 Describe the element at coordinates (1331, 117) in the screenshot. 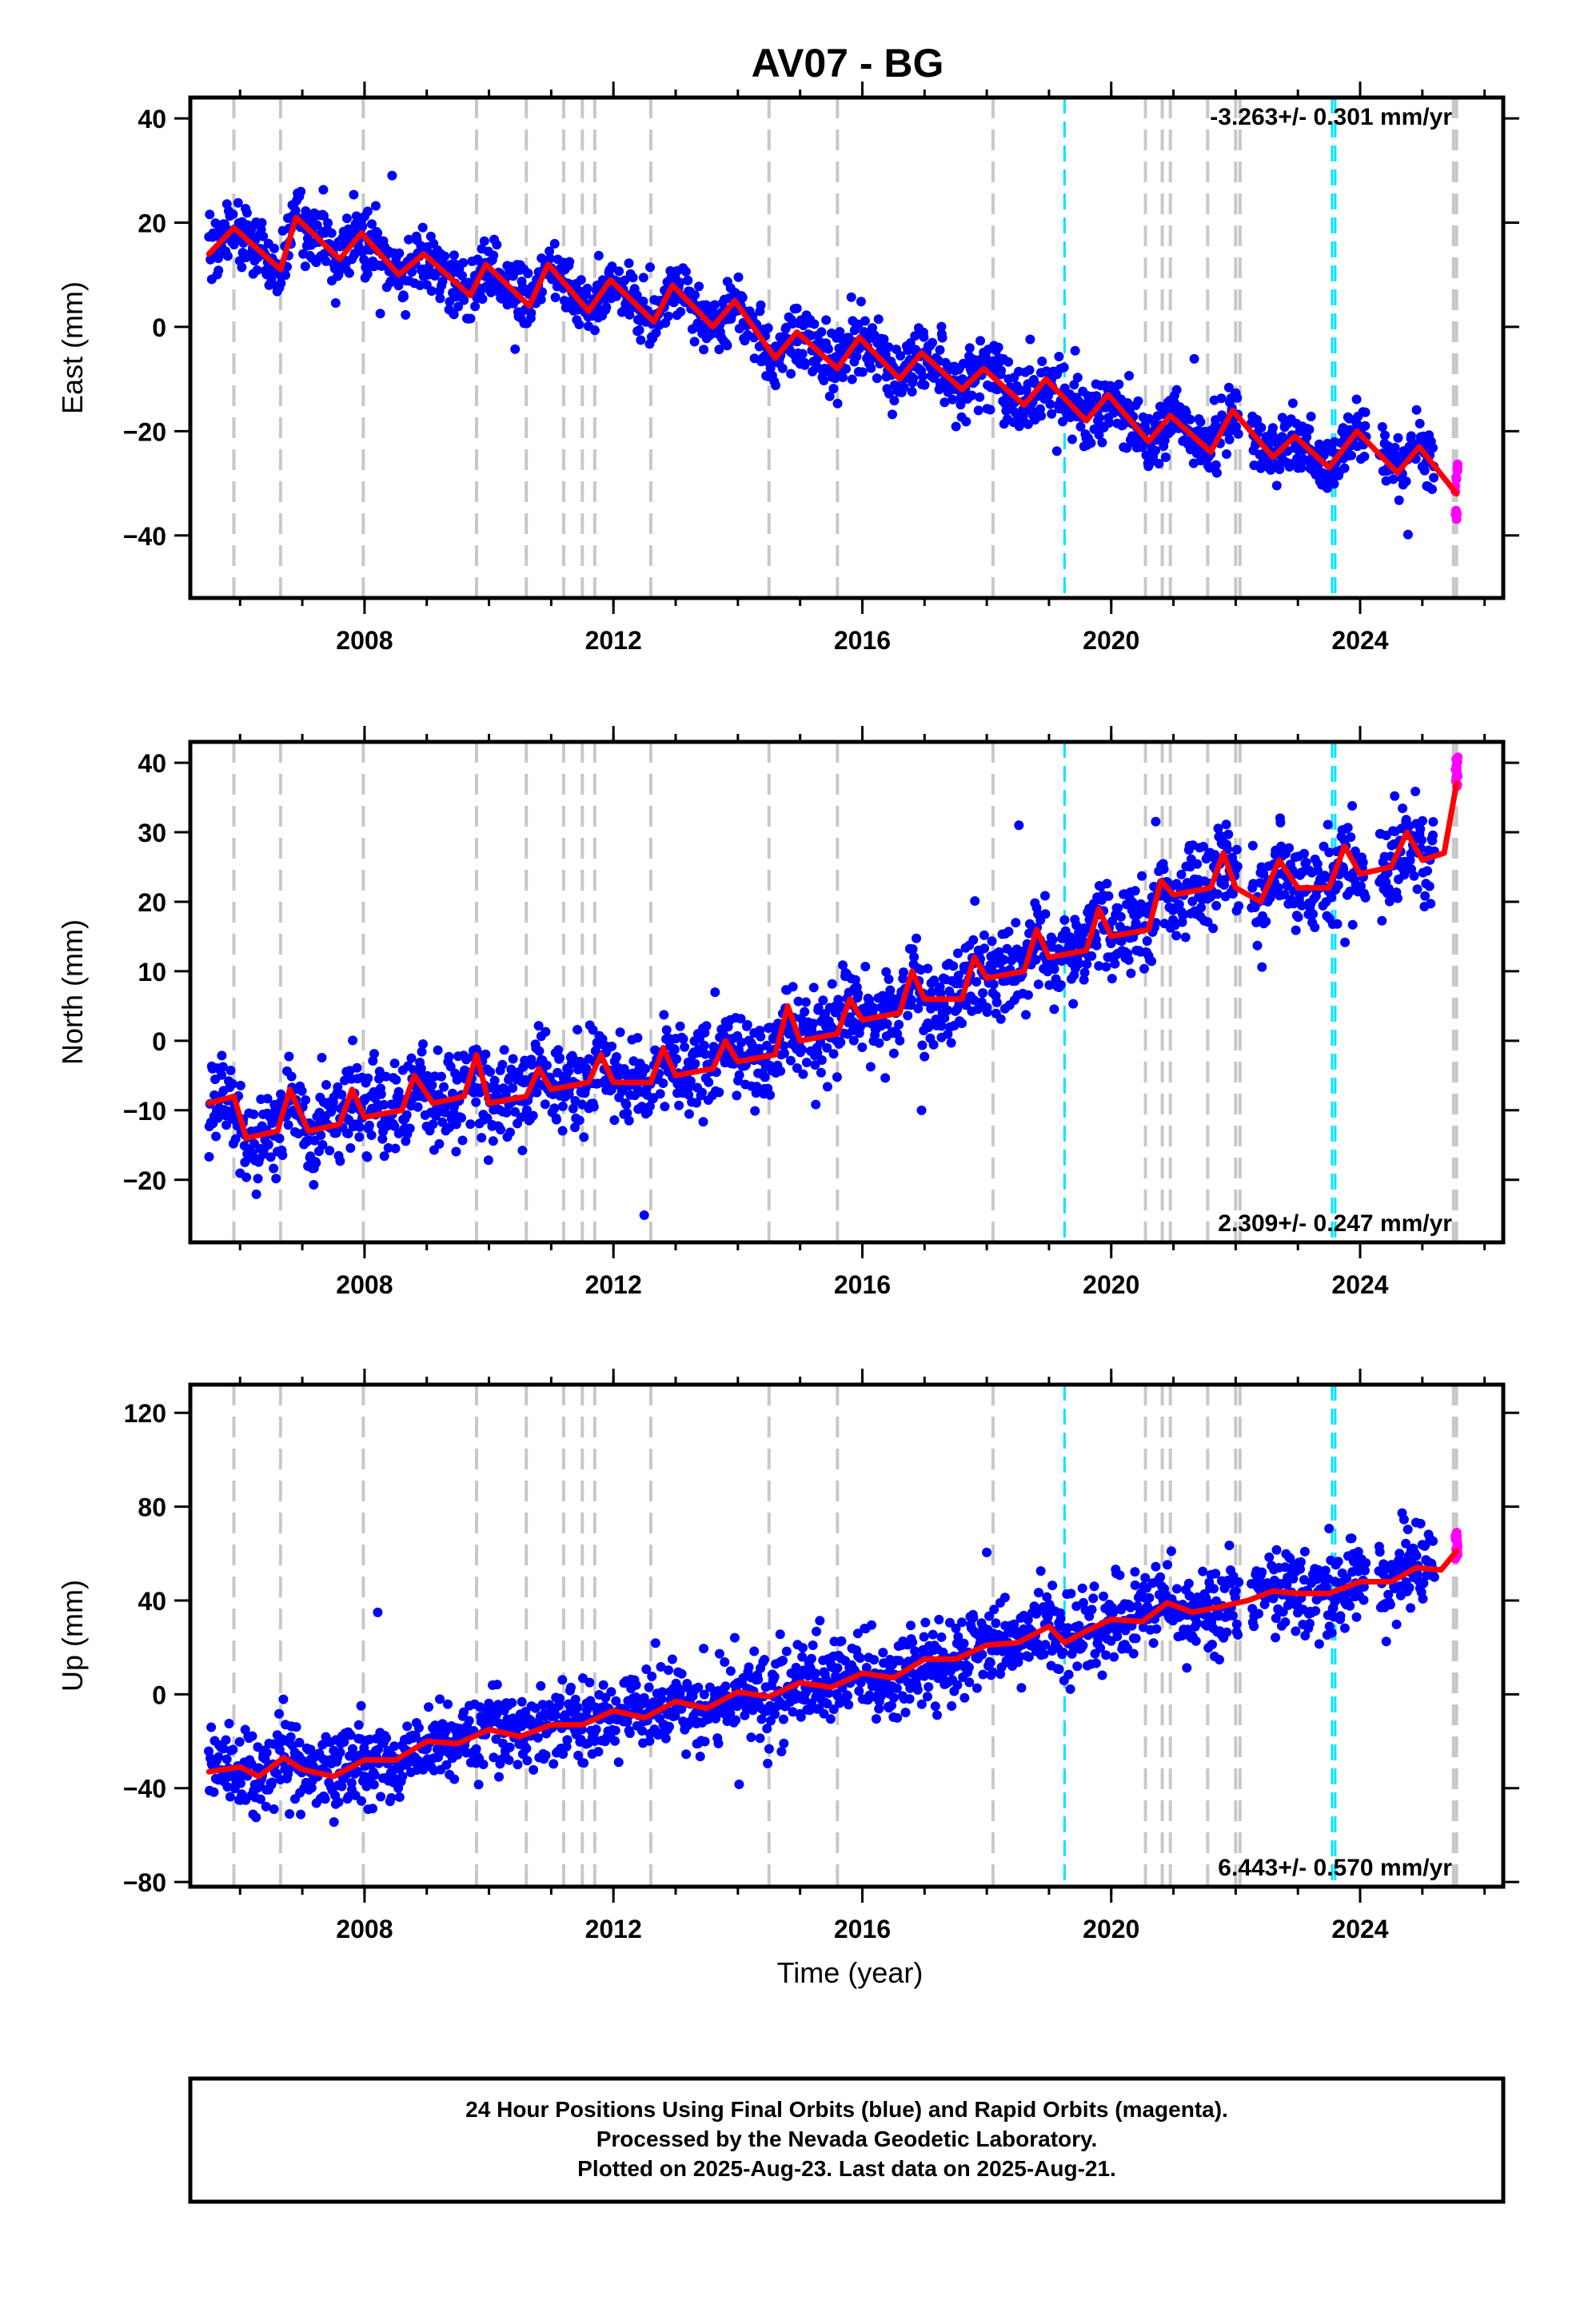

I see `rate-label: -3.263+/- 0.301 mm/yr` at that location.